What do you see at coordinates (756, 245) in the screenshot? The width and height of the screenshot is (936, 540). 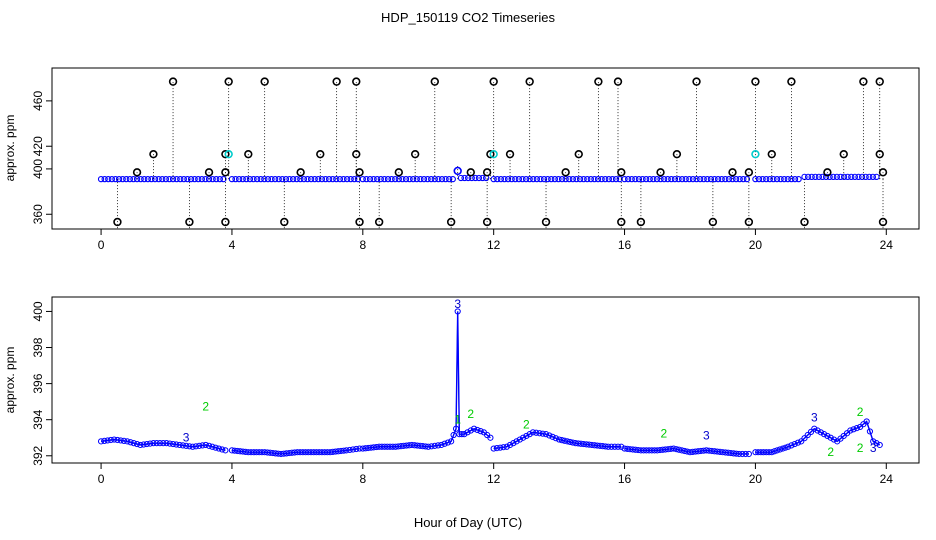 I see `x-tick-label: 20` at bounding box center [756, 245].